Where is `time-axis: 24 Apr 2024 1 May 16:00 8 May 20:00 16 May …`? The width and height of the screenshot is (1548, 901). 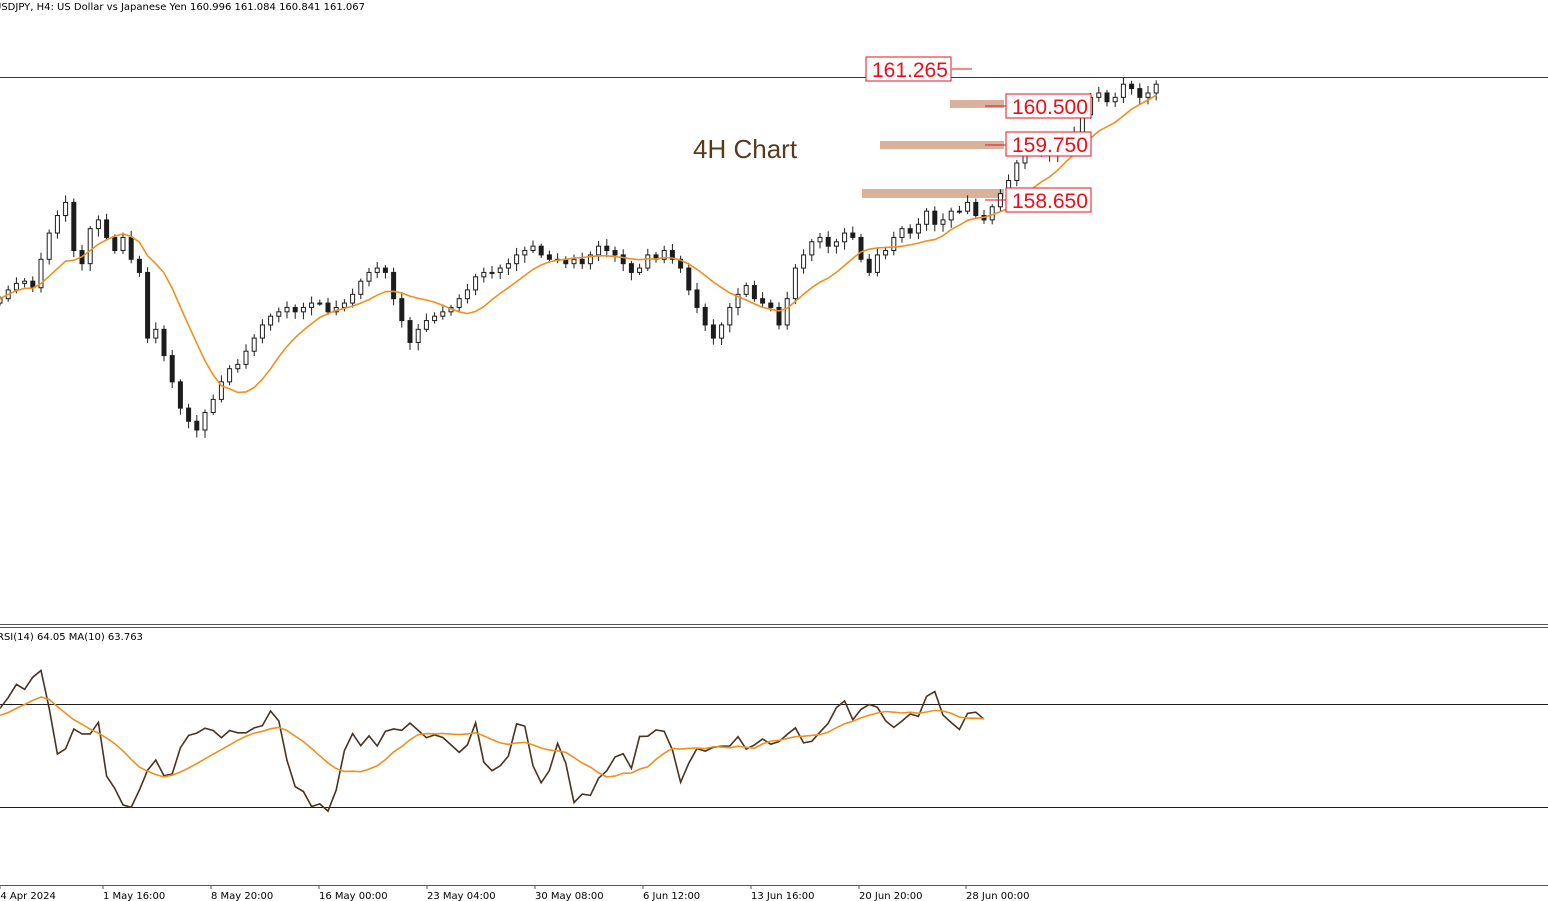 time-axis: 24 Apr 2024 1 May 16:00 8 May 20:00 16 May … is located at coordinates (515, 893).